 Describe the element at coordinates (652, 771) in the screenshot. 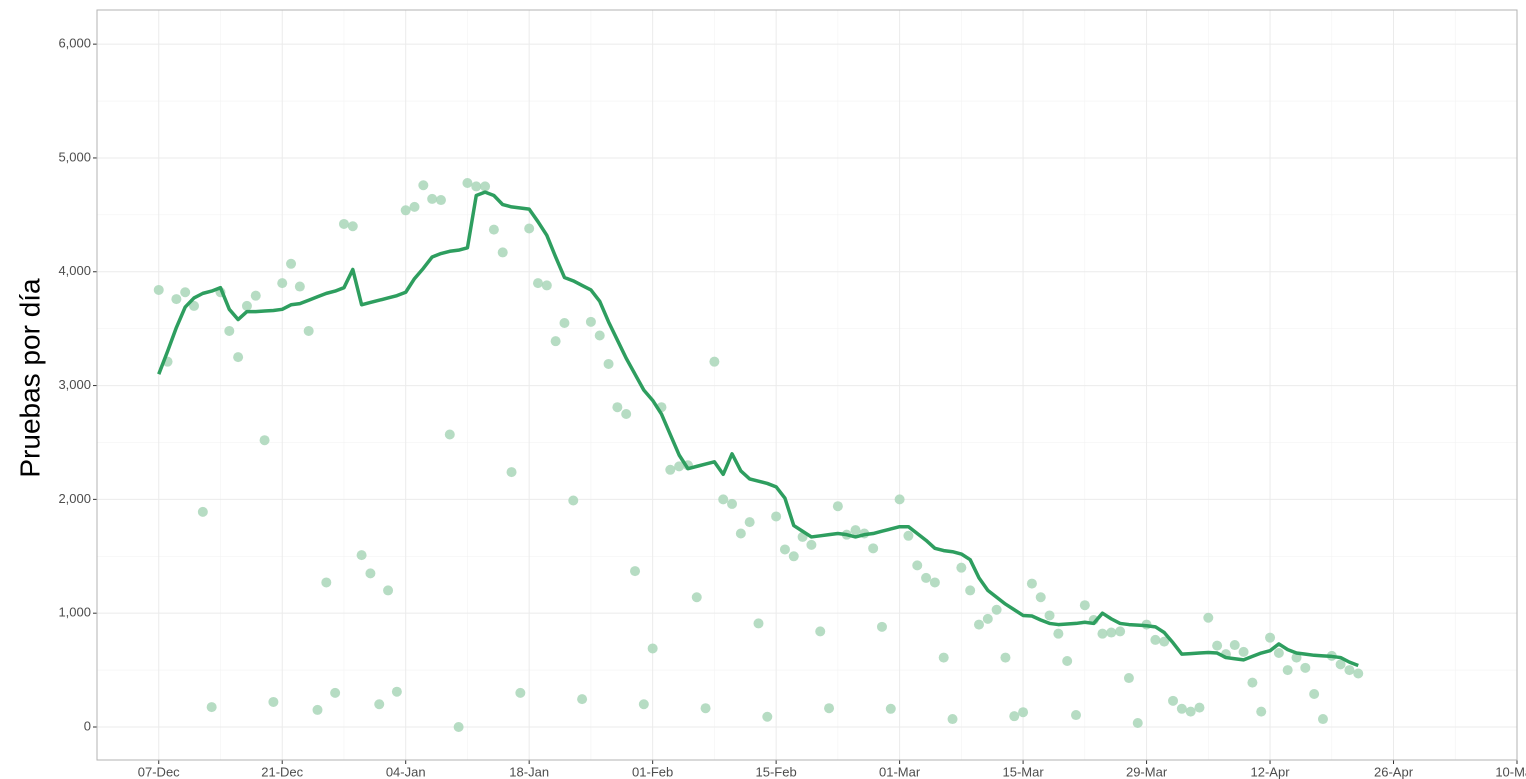

I see `x-tick-label: 01-Feb` at that location.